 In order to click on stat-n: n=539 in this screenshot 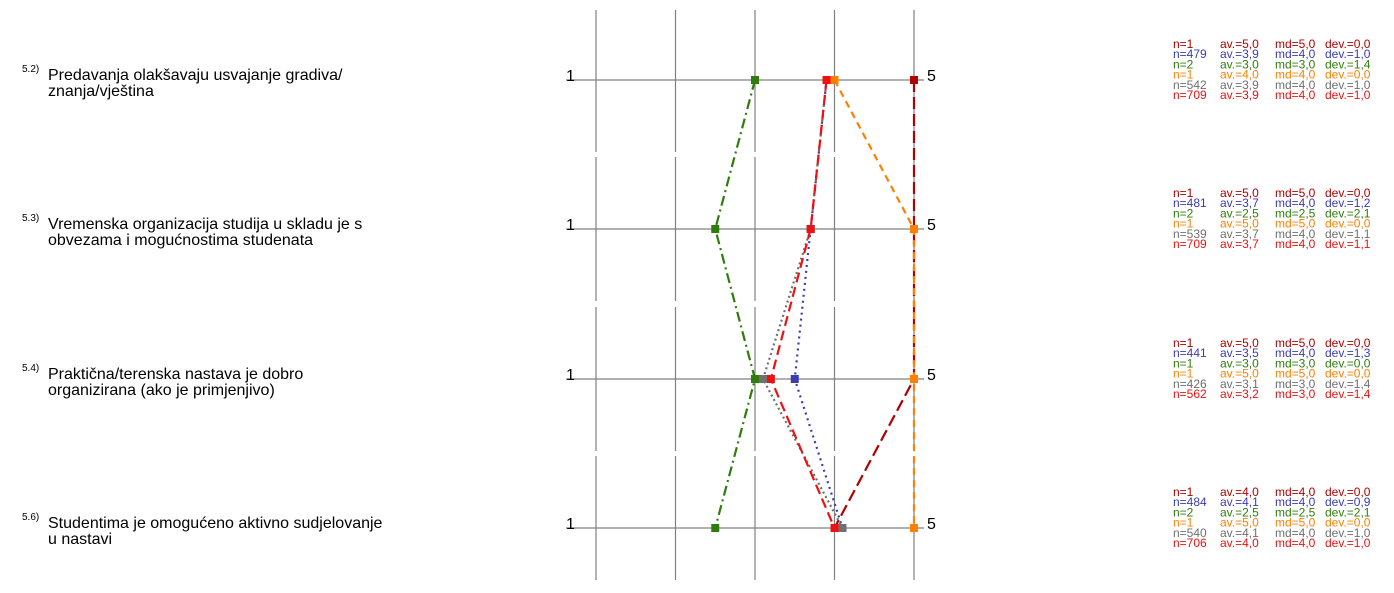, I will do `click(1190, 234)`.